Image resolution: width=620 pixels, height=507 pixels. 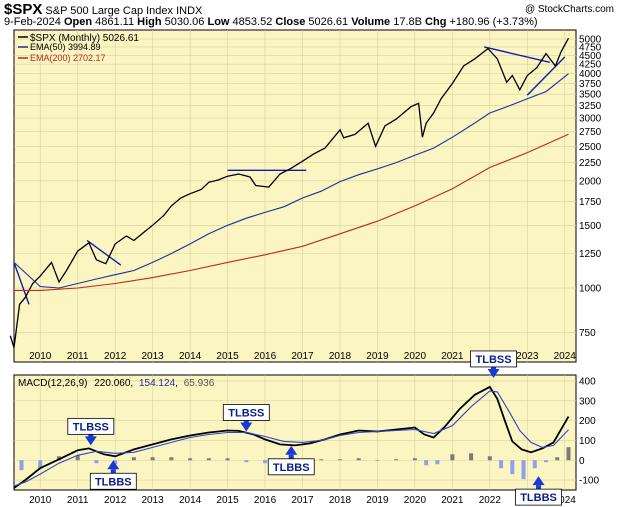 What do you see at coordinates (377, 500) in the screenshot?
I see `macd-x-tick-label: 2019` at bounding box center [377, 500].